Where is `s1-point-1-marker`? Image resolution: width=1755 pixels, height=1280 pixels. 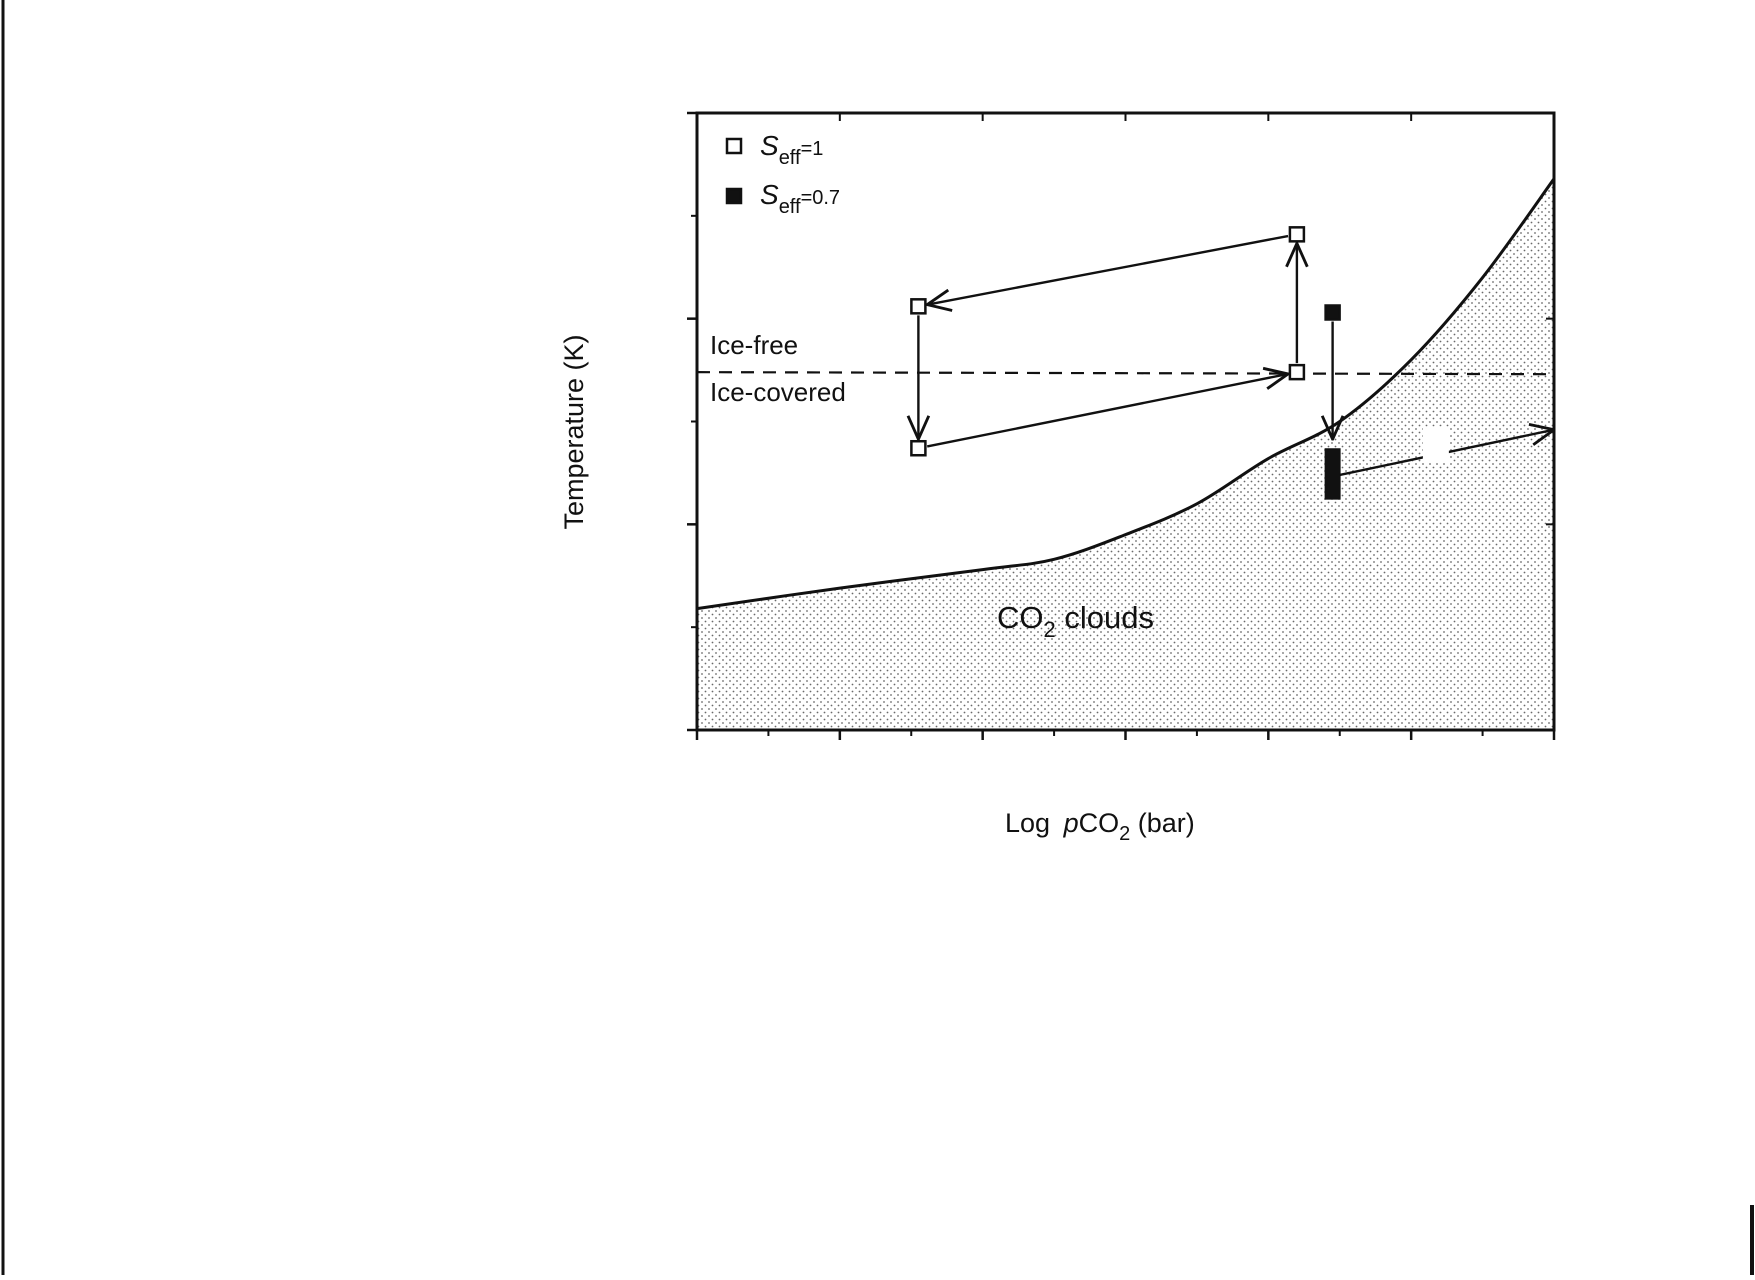 s1-point-1-marker is located at coordinates (1332, 312).